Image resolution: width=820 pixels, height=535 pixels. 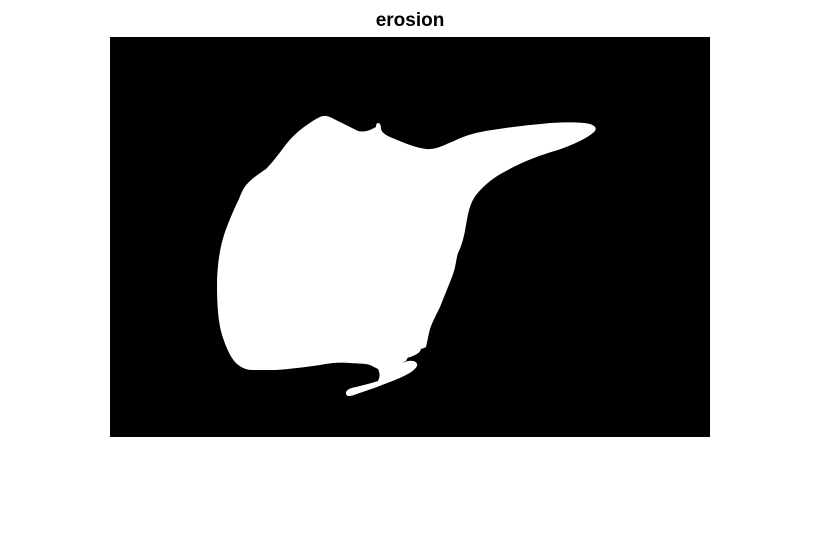 I want to click on eroded-region-finger, so click(x=382, y=378).